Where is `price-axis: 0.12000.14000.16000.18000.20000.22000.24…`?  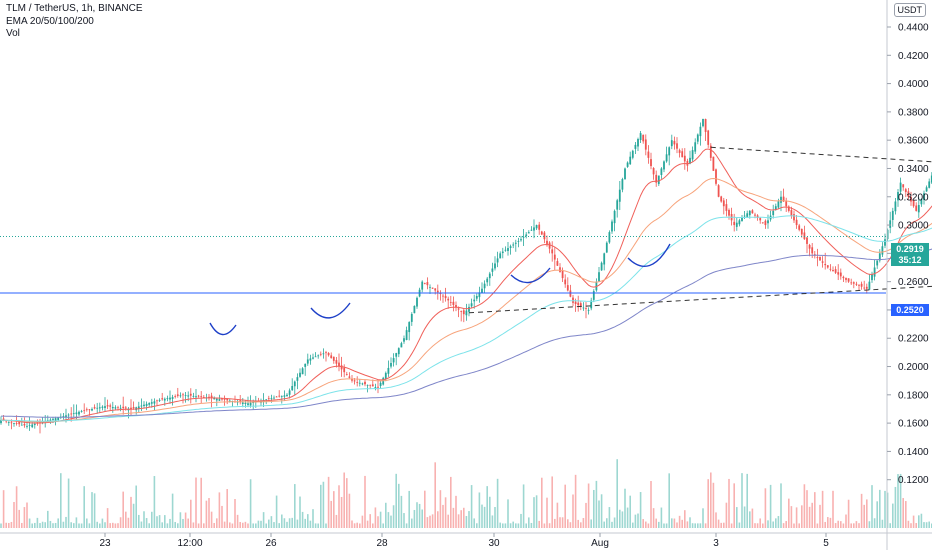
price-axis: 0.12000.14000.16000.18000.20000.22000.24… is located at coordinates (907, 275).